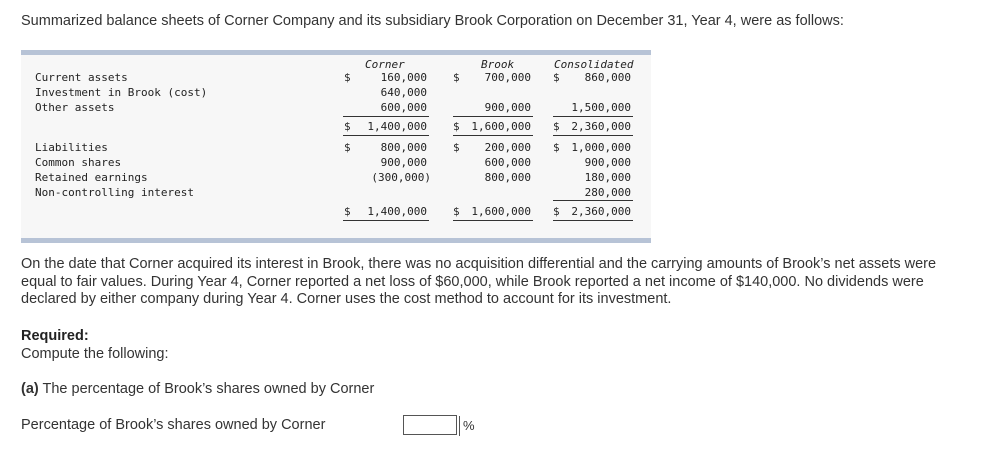  Describe the element at coordinates (507, 162) in the screenshot. I see `brook-common-shares: 600,000` at that location.